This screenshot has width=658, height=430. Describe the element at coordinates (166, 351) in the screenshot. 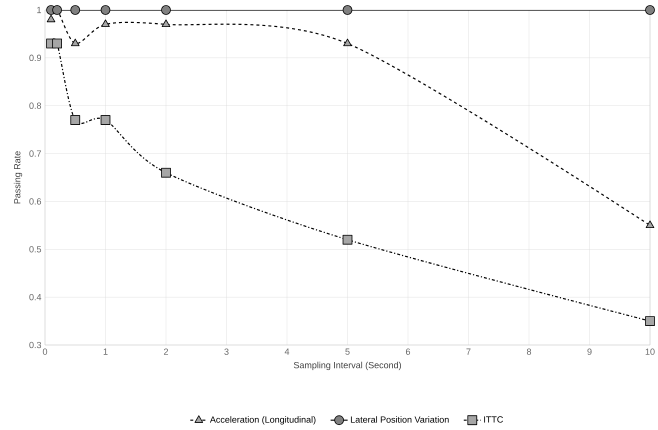

I see `x-tick-label: 2` at that location.